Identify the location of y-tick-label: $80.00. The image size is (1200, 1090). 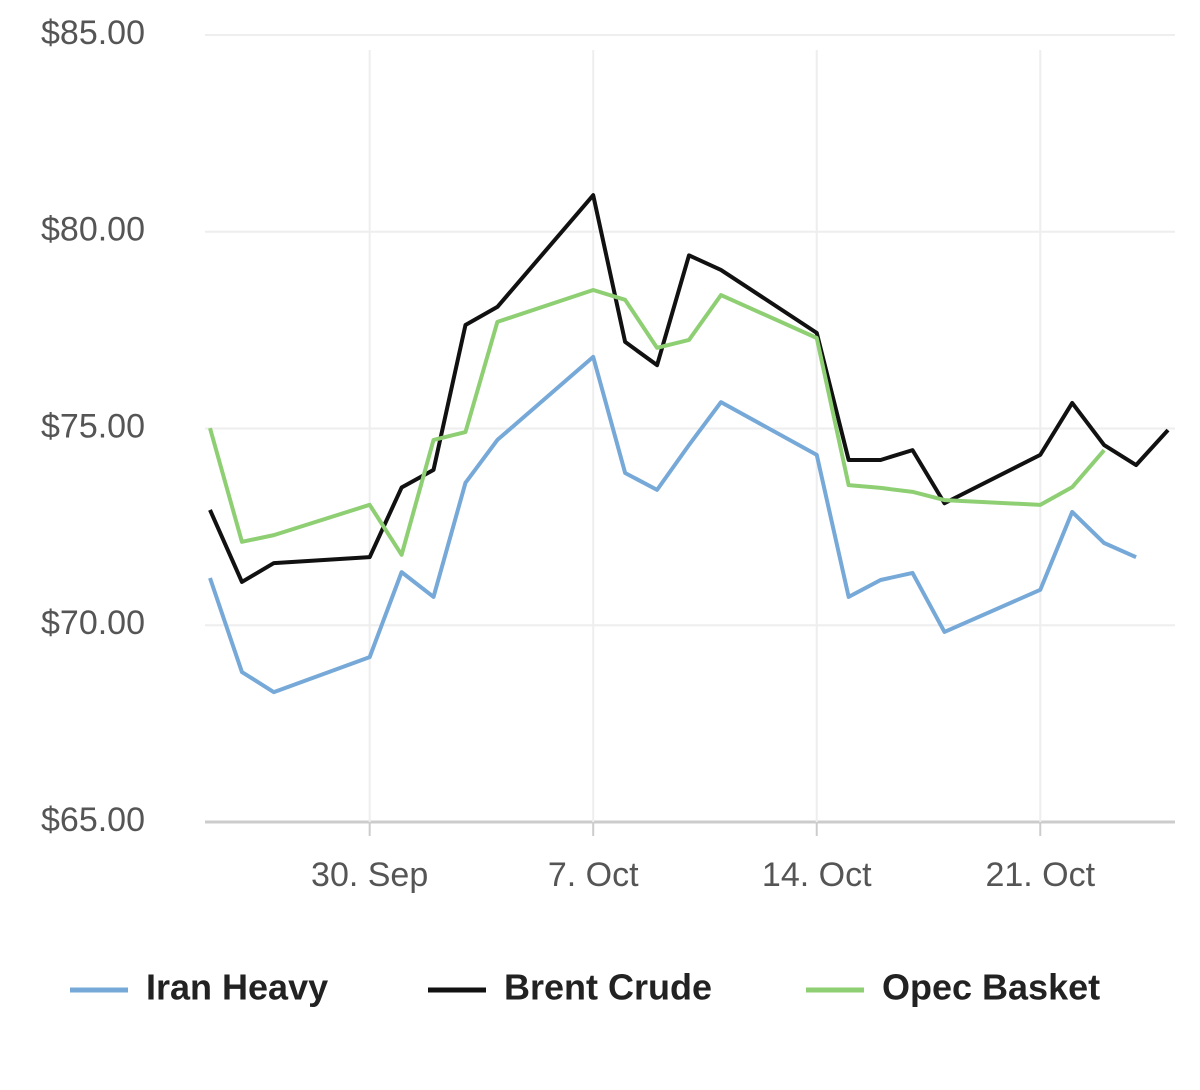
(93, 230).